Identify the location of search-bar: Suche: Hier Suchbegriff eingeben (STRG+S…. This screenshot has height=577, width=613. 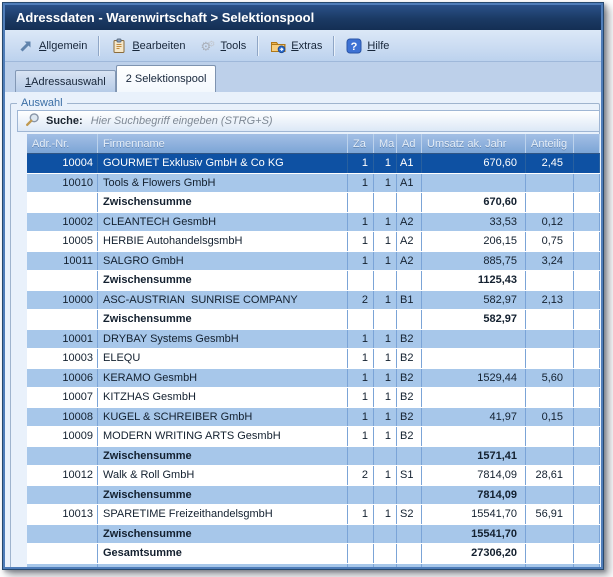
(308, 121).